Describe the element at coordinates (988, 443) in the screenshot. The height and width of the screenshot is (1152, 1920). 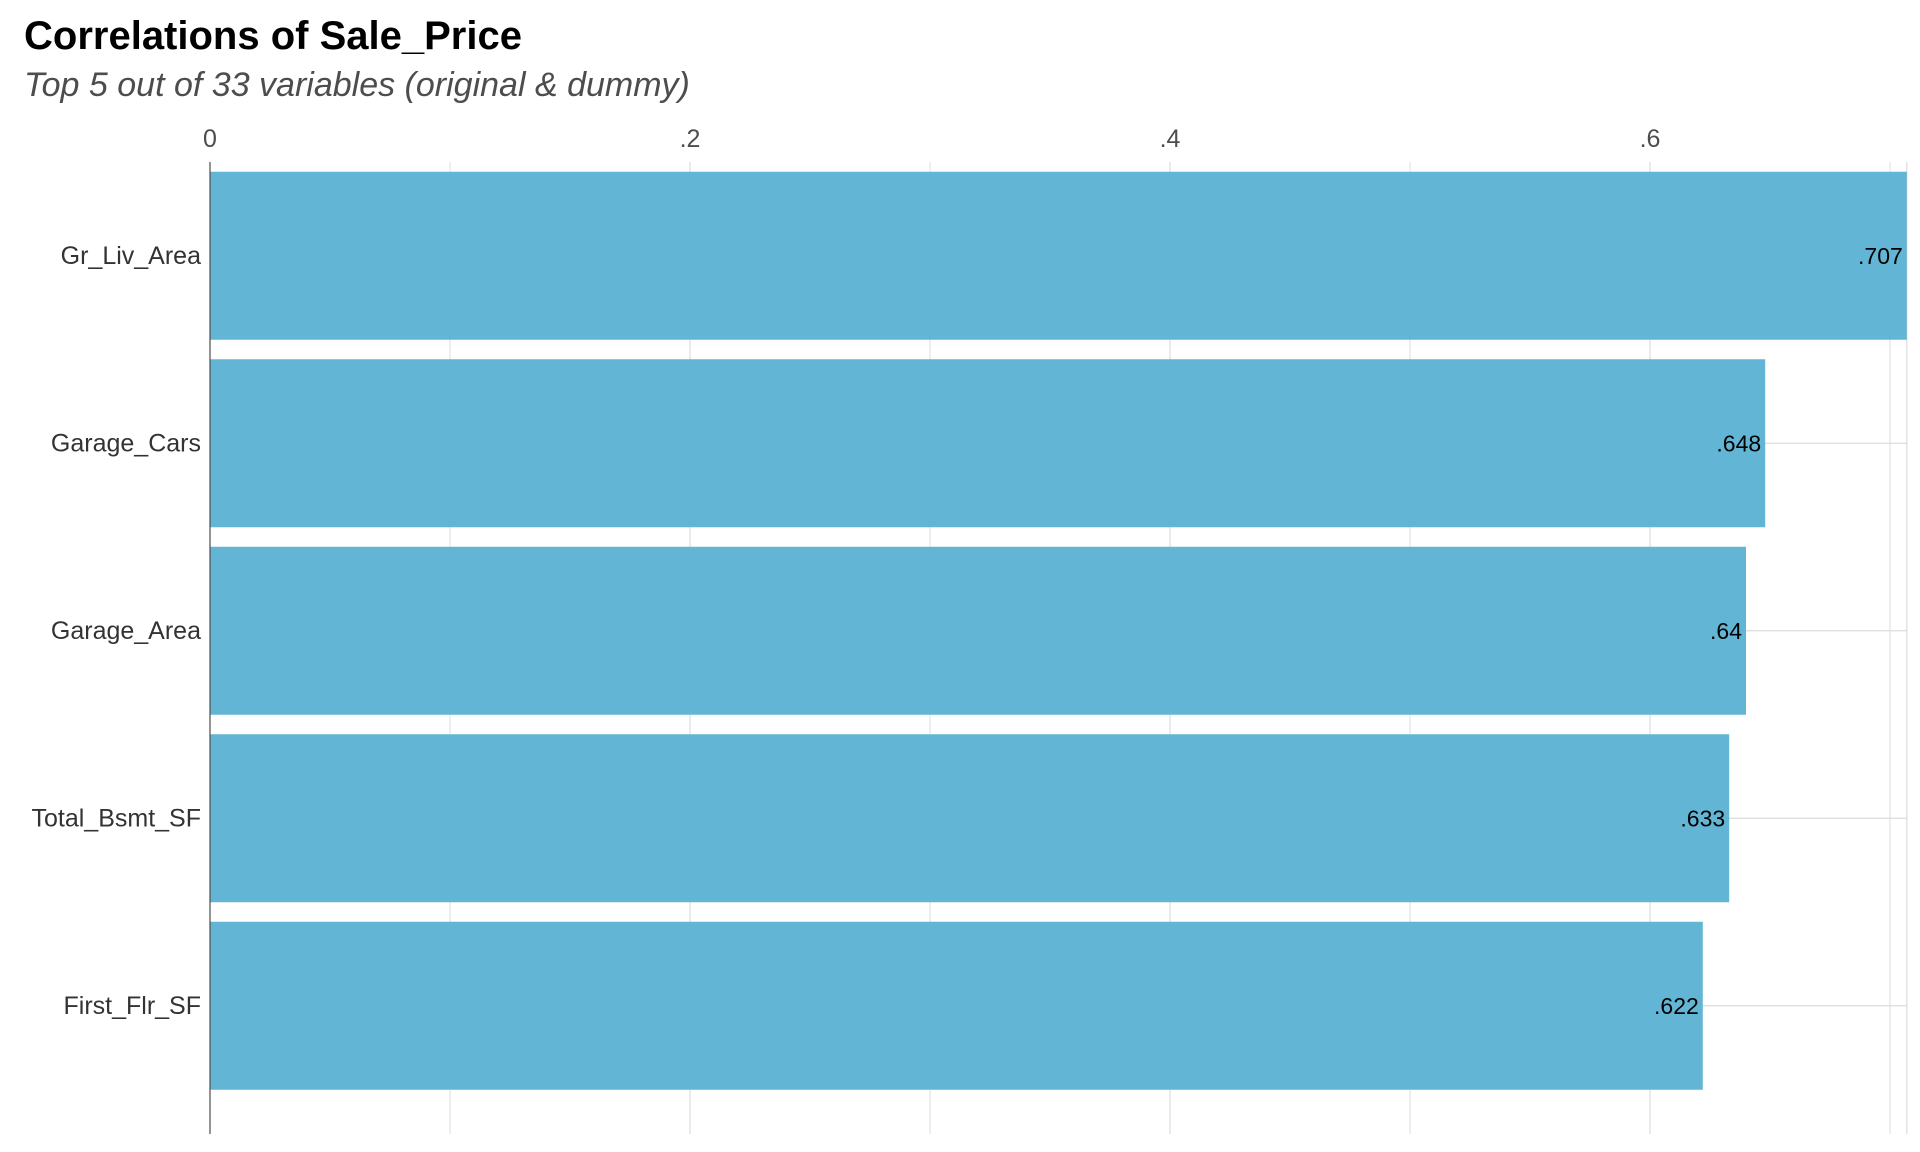
I see `bar-garage-cars` at that location.